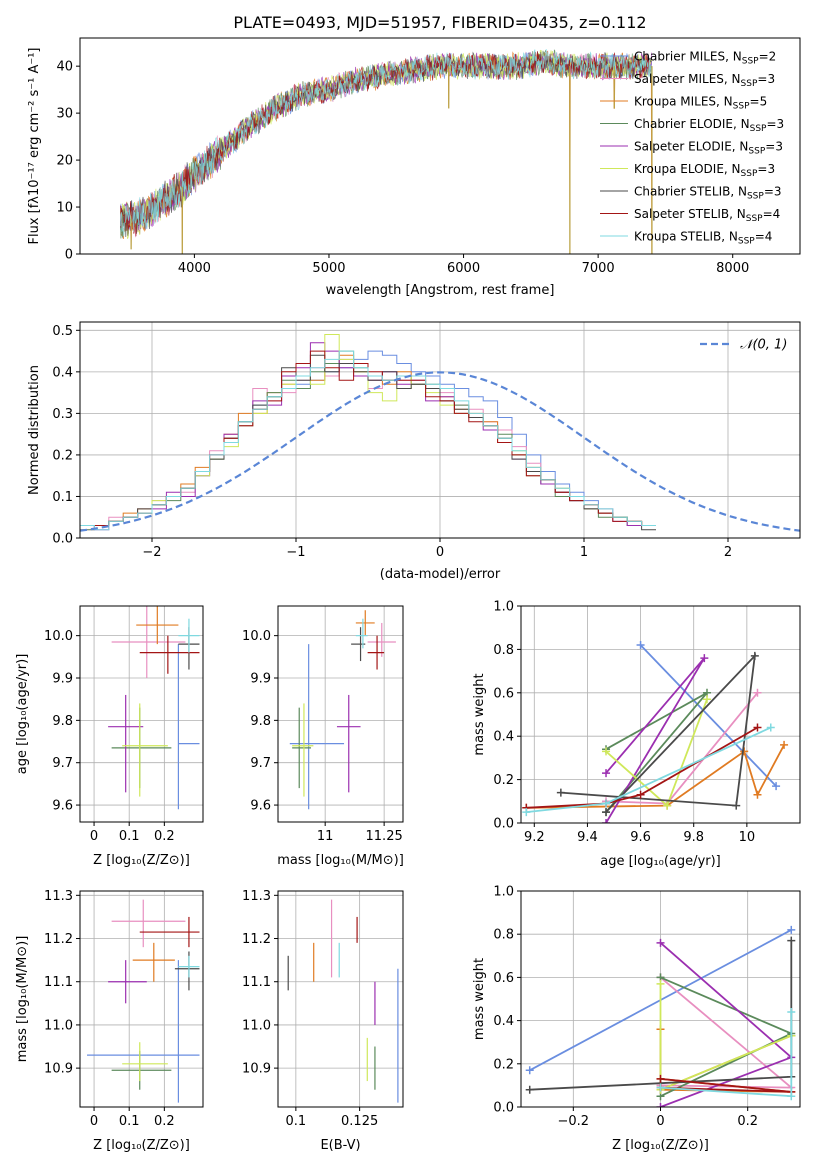 Image resolution: width=819 pixels, height=1170 pixels. What do you see at coordinates (732, 268) in the screenshot?
I see `x-tick-label: 8000` at bounding box center [732, 268].